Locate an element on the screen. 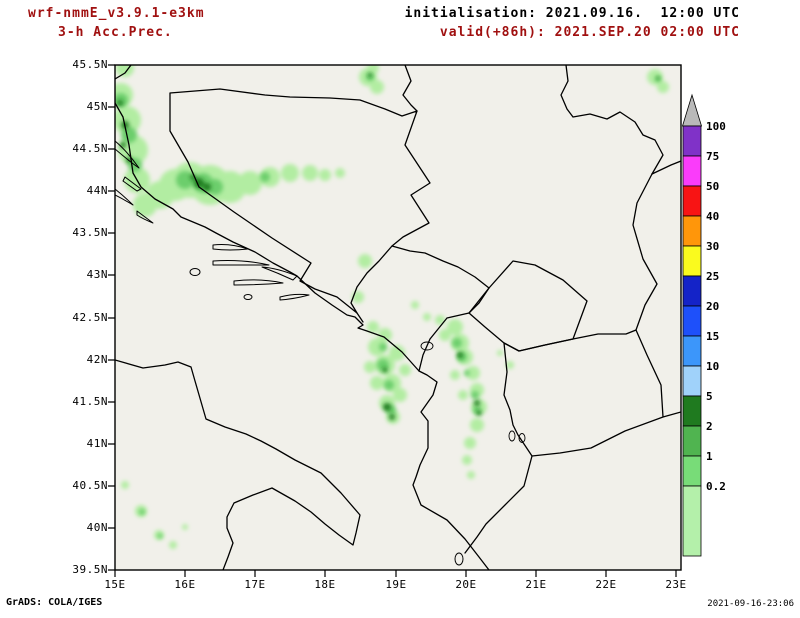  x-axis-tick-label: 19E is located at coordinates (396, 584).